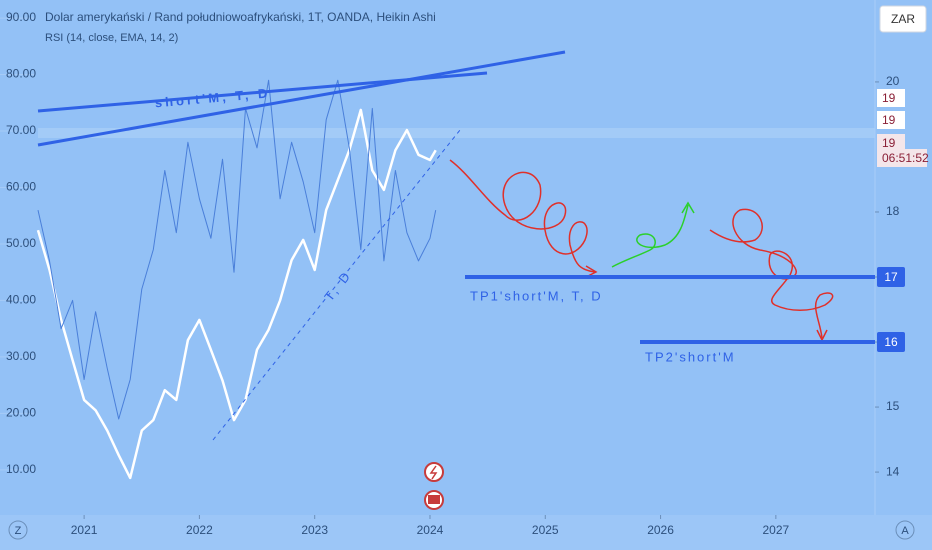 The image size is (932, 550). What do you see at coordinates (690, 356) in the screenshot?
I see `annotation: TP2'short'M` at bounding box center [690, 356].